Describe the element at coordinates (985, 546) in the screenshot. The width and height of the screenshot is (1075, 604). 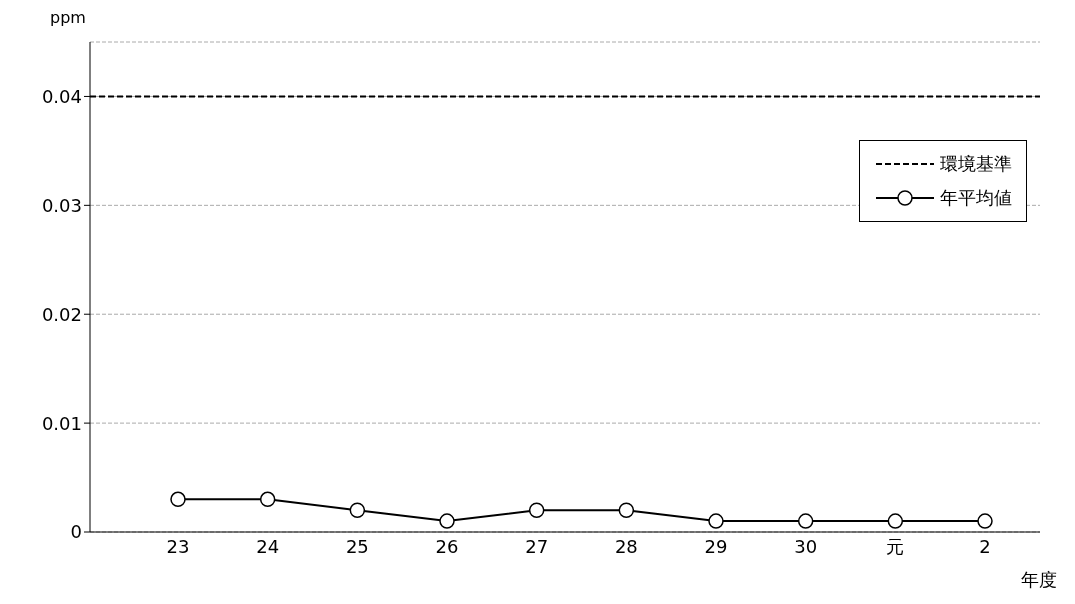
I see `x-tick-label: 2` at that location.